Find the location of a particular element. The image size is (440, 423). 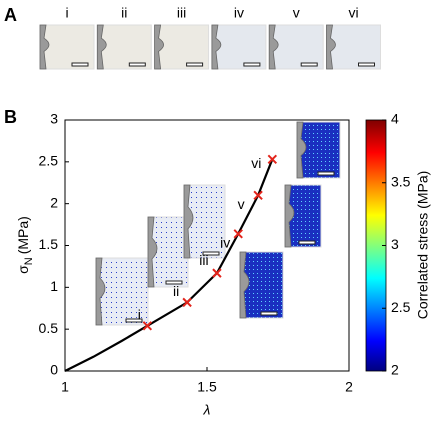

colorbar-label: Correlated stress (MPa) is located at coordinates (423, 245).